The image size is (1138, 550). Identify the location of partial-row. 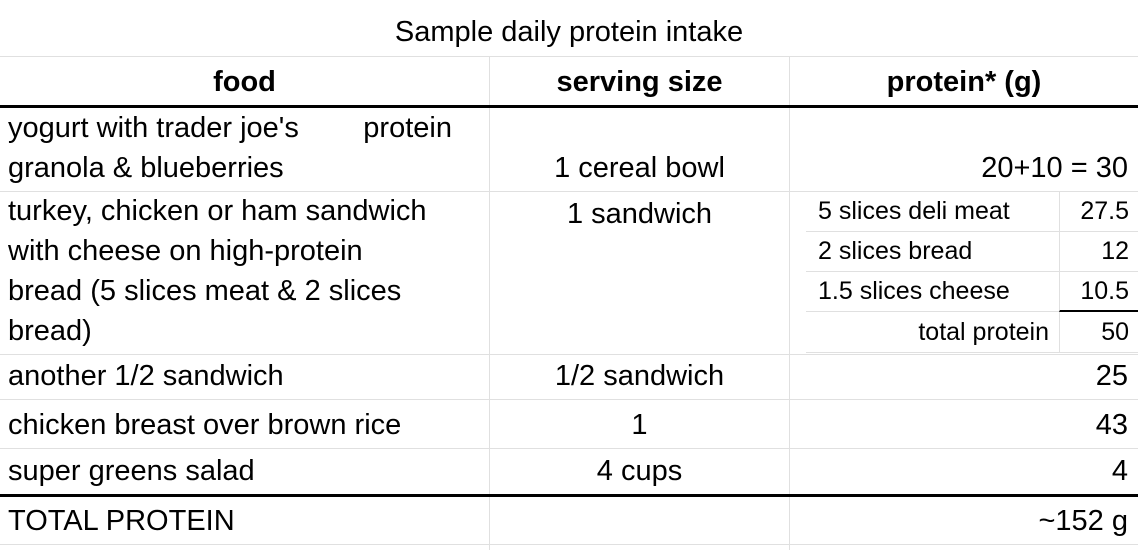
(569, 547).